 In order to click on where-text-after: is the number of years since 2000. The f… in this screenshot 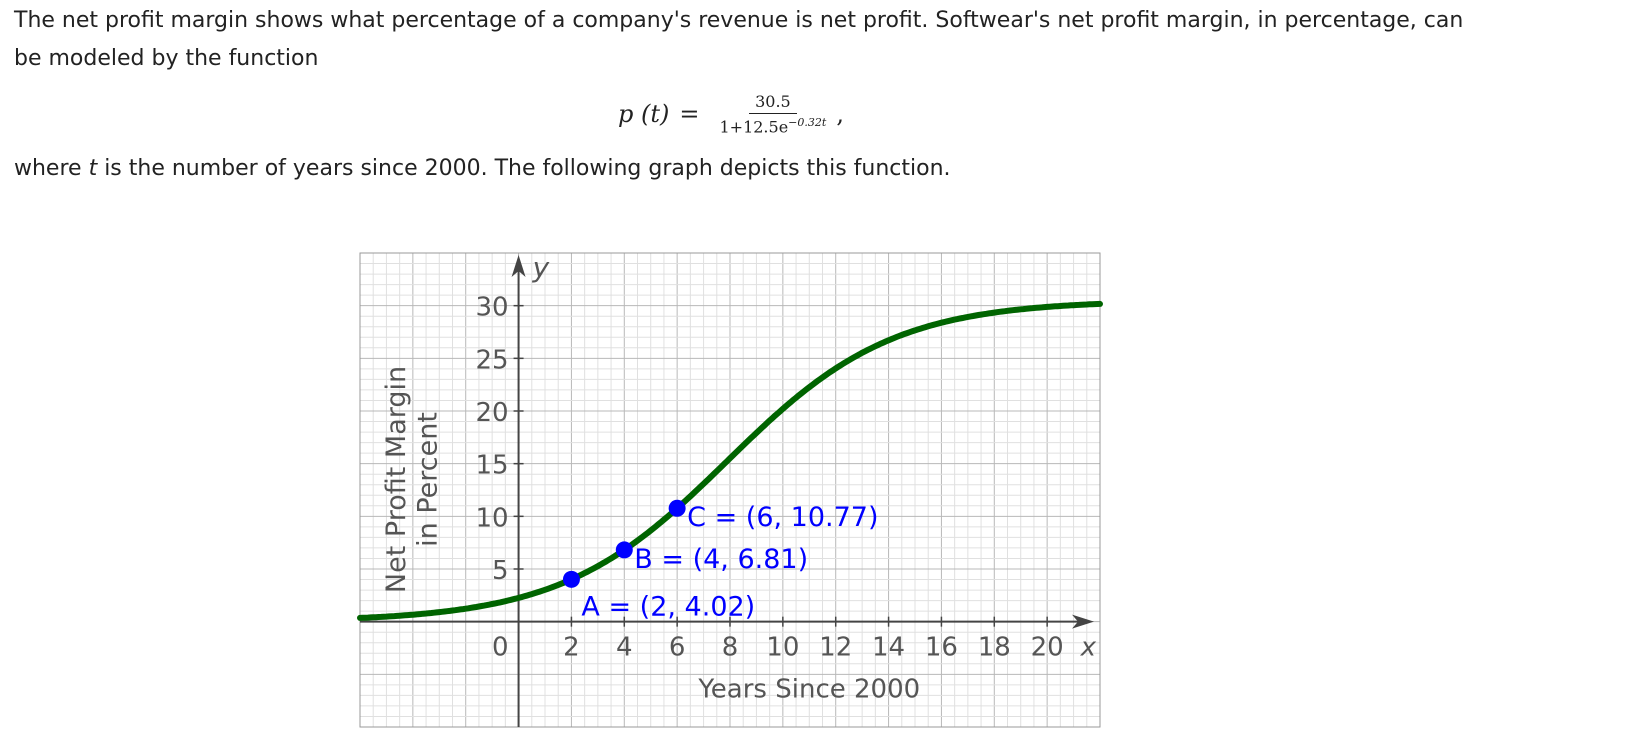, I will do `click(524, 168)`.